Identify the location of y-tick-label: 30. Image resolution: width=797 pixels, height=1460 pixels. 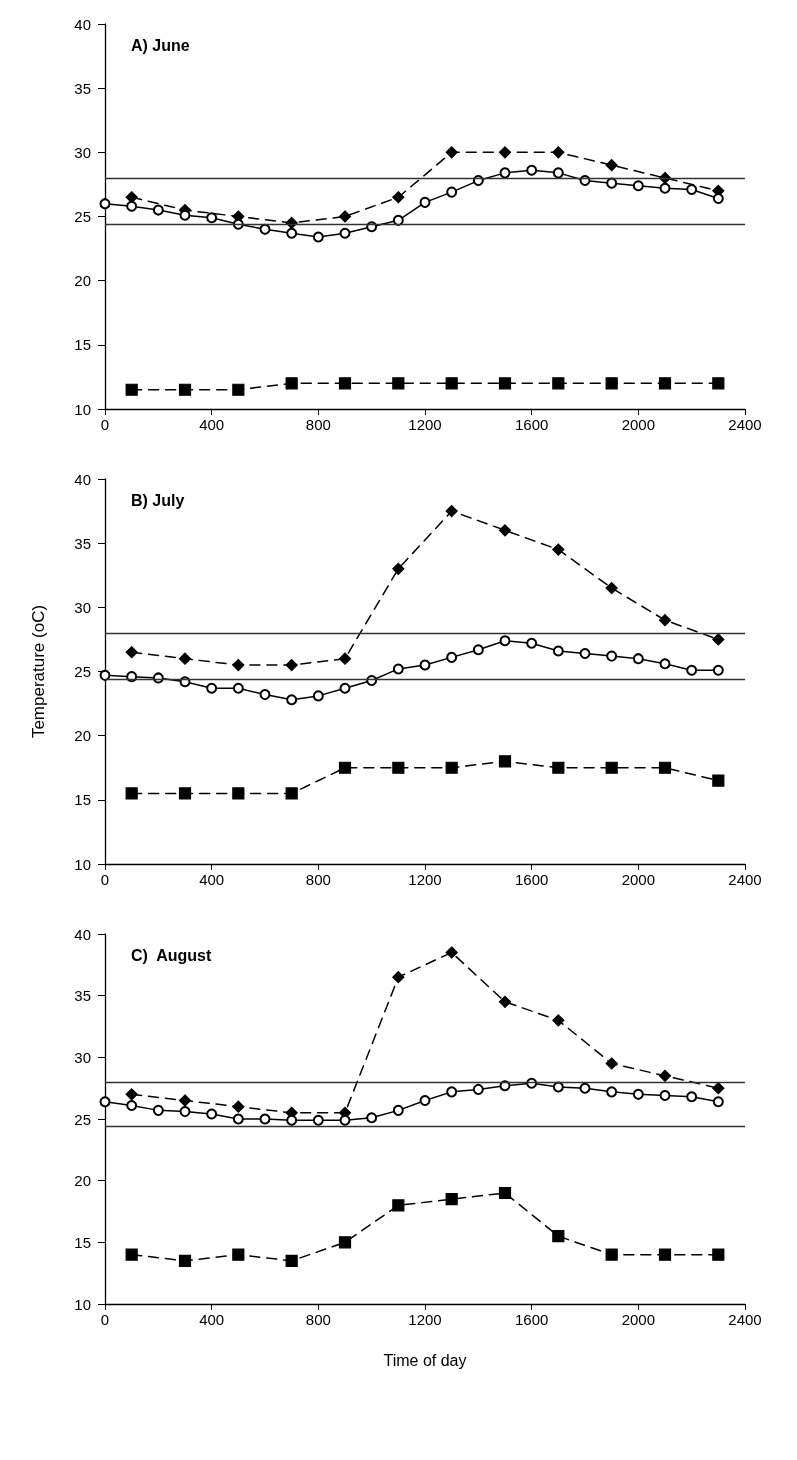
(82, 1057).